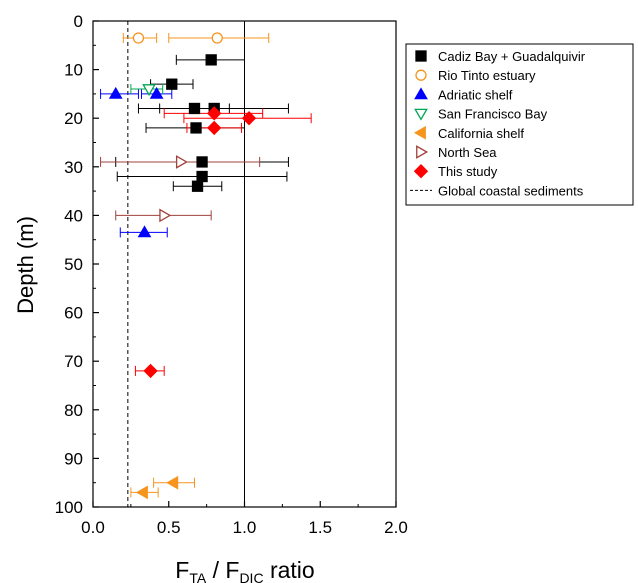 This screenshot has width=638, height=583. What do you see at coordinates (251, 576) in the screenshot?
I see `x-title-sub2: DIC` at bounding box center [251, 576].